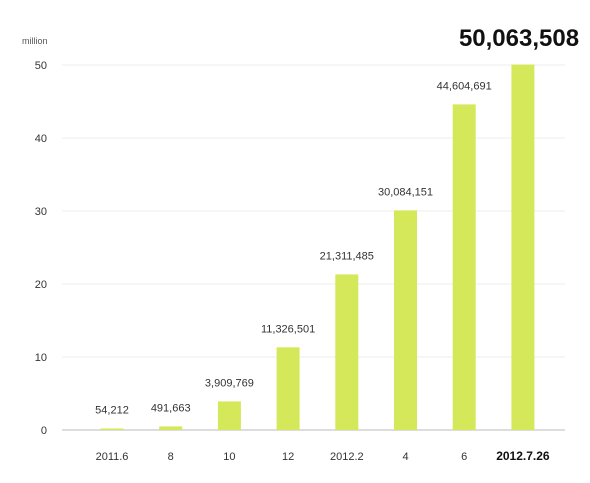  I want to click on x-axis: 2011.6 8 10 12 2012.2 4 6 2012.7.26, so click(323, 456).